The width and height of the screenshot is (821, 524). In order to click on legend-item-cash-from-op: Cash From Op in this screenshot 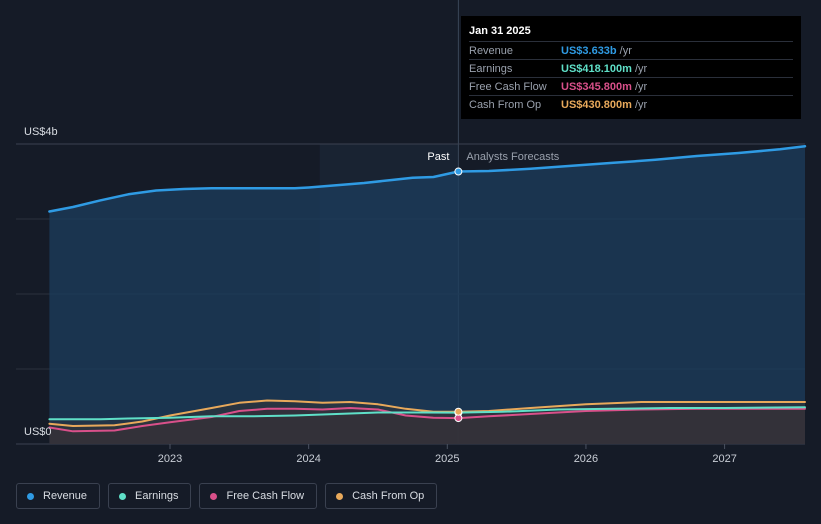, I will do `click(381, 496)`.